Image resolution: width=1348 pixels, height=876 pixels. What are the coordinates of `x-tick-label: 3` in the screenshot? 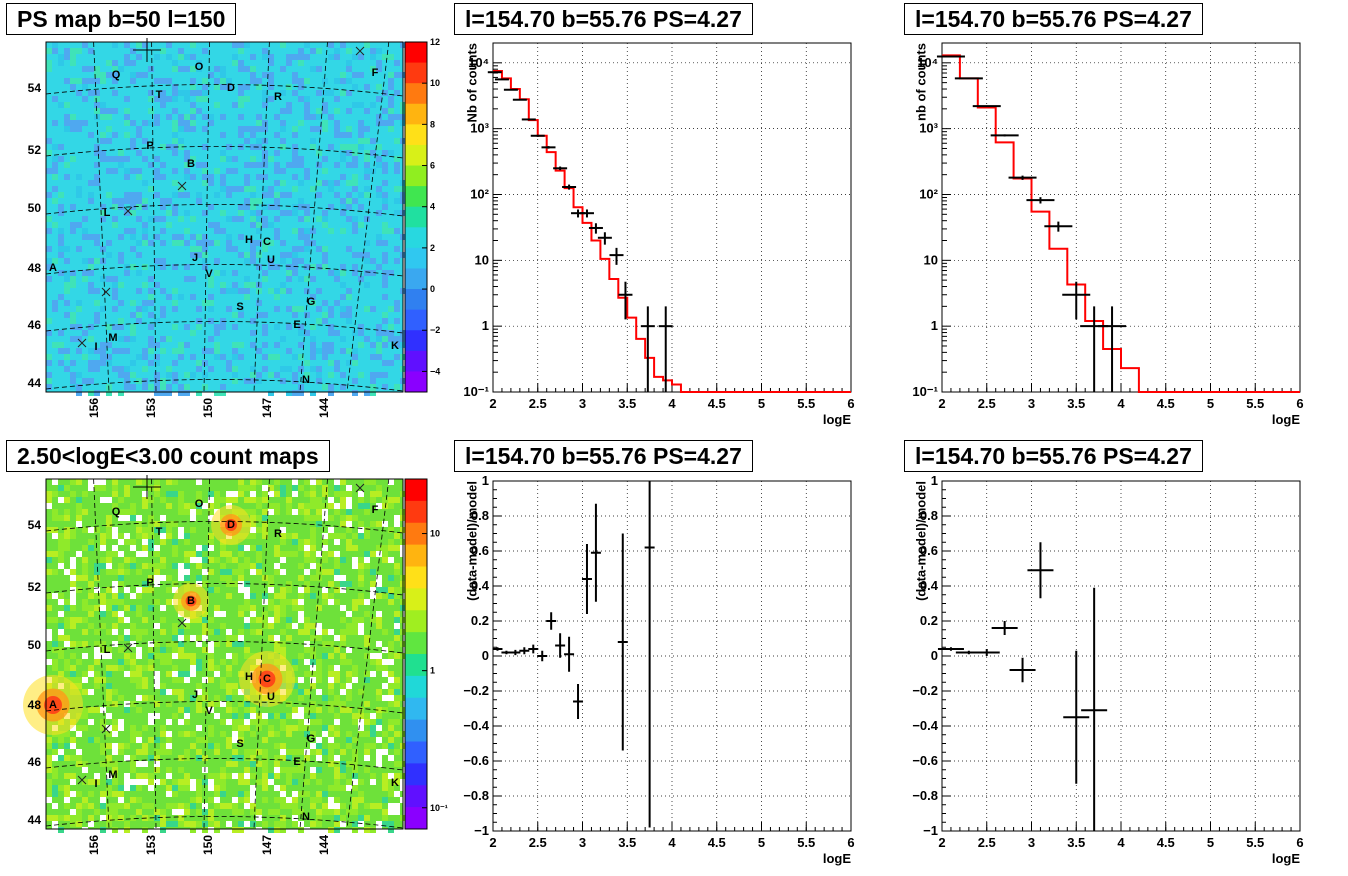 It's located at (1031, 403).